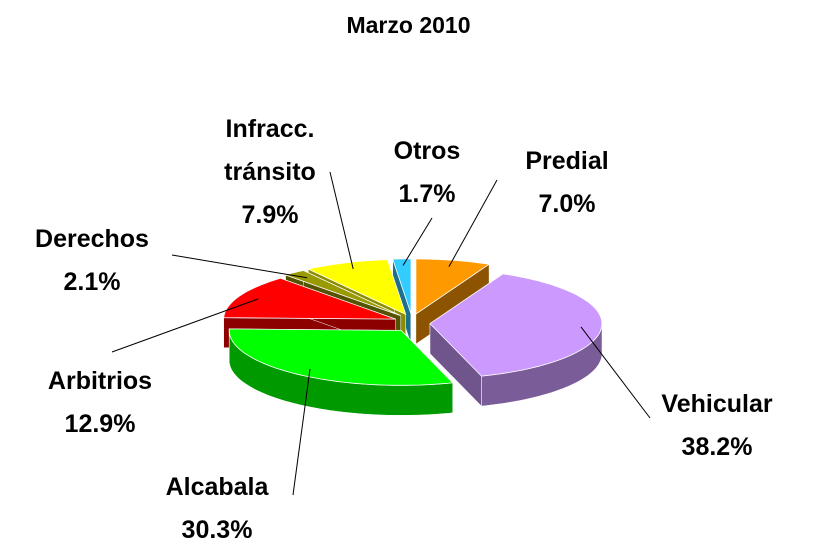 Image resolution: width=817 pixels, height=543 pixels. Describe the element at coordinates (270, 215) in the screenshot. I see `value-label: 7.9%` at that location.